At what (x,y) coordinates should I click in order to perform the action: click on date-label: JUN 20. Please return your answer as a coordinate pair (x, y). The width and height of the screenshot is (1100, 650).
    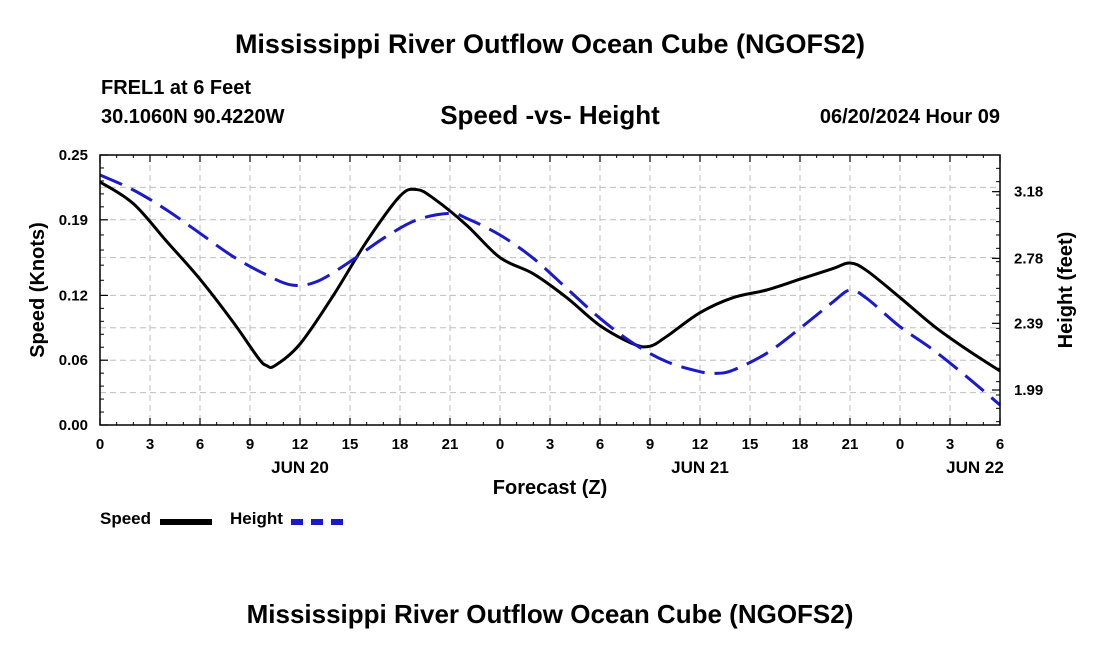
    Looking at the image, I should click on (300, 467).